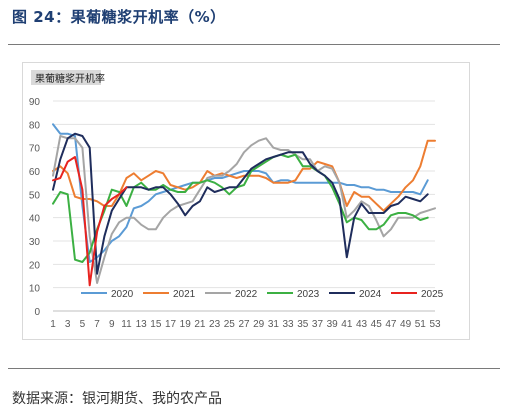  Describe the element at coordinates (432, 294) in the screenshot. I see `legend-label-2025: 2025` at that location.